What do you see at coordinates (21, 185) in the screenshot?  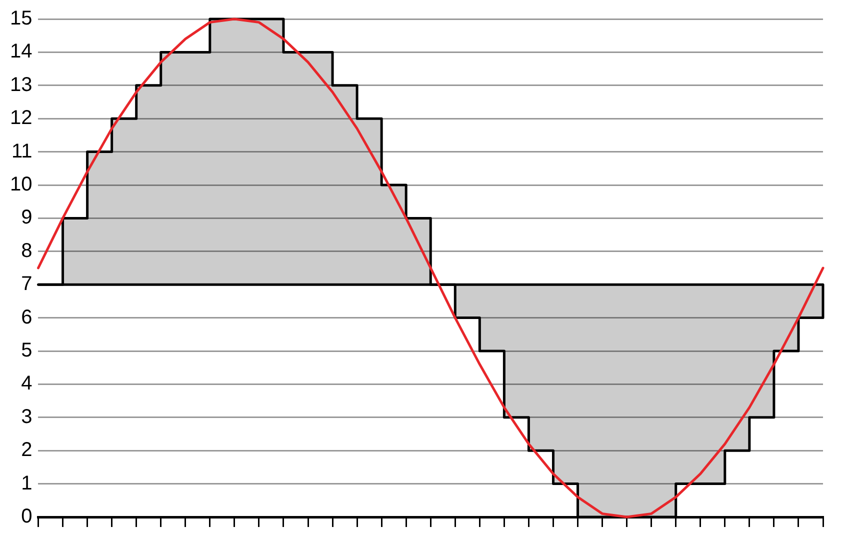 I see `y-tick-label: 10` at bounding box center [21, 185].